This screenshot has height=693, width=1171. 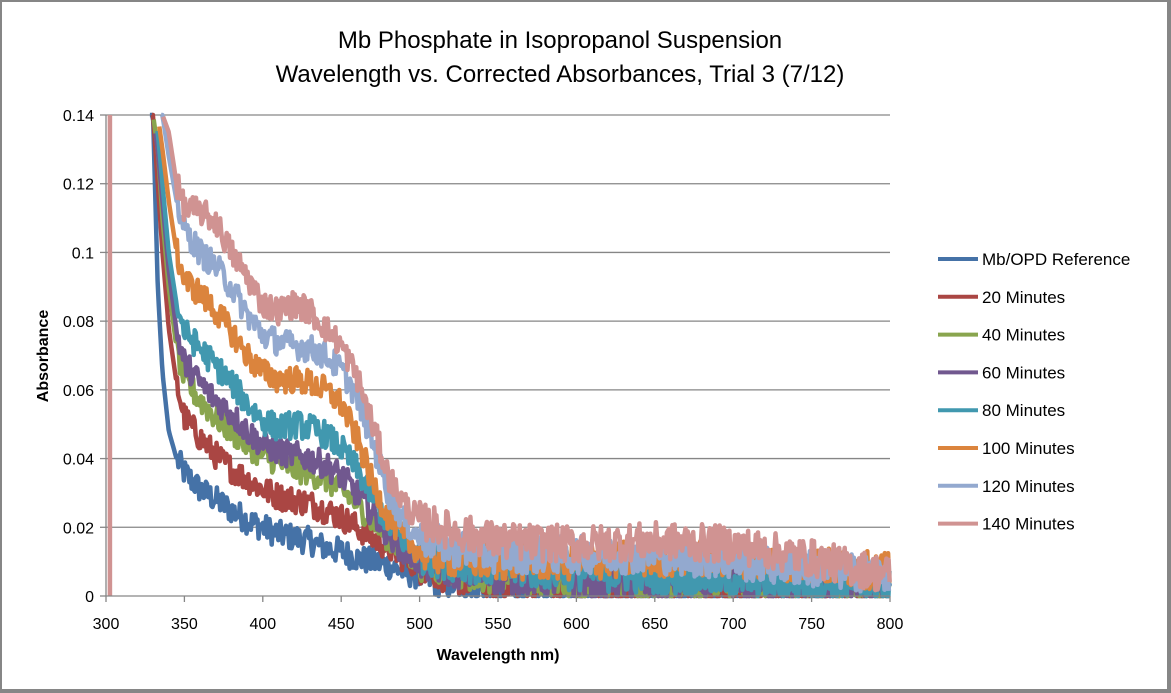 I want to click on y-tick-label: 0.1, so click(x=83, y=253).